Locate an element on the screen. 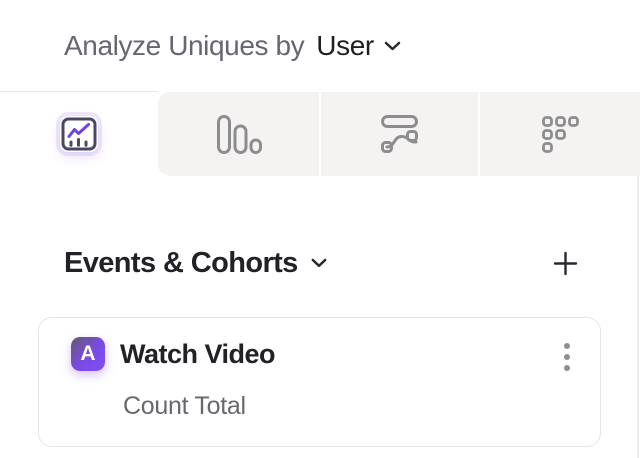 The width and height of the screenshot is (640, 458). kebab-menu-icon is located at coordinates (567, 368).